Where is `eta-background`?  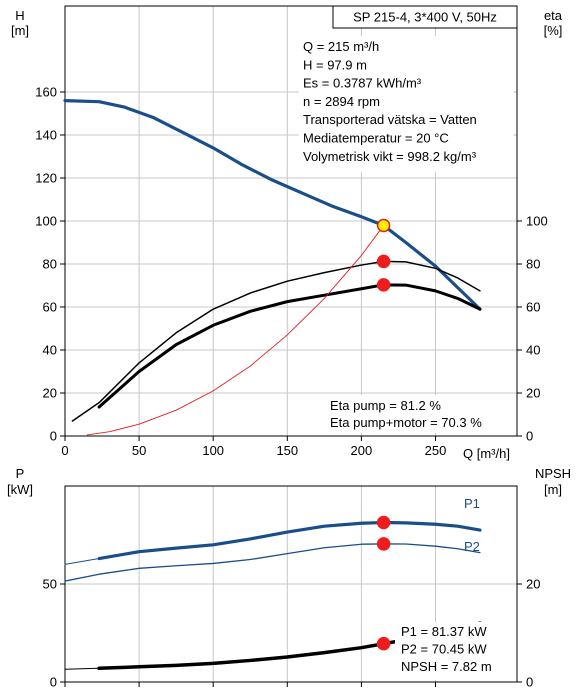 eta-background is located at coordinates (419, 414).